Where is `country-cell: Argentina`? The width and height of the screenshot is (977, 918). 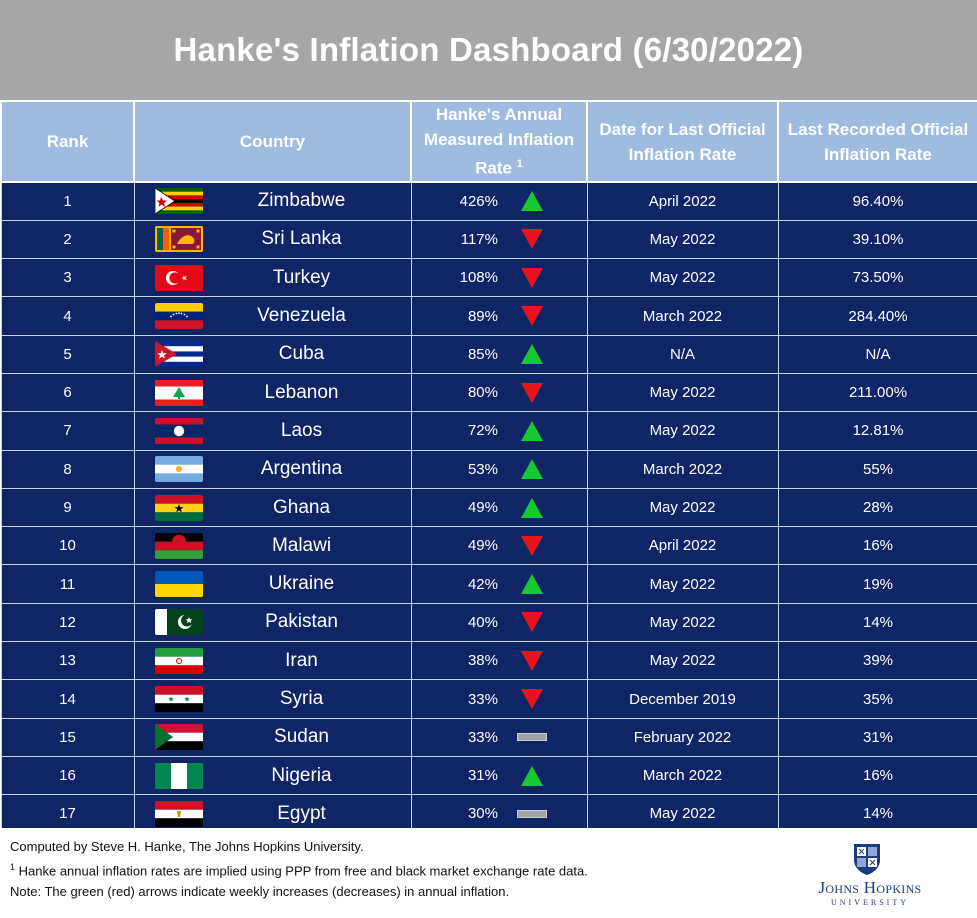 country-cell: Argentina is located at coordinates (272, 469).